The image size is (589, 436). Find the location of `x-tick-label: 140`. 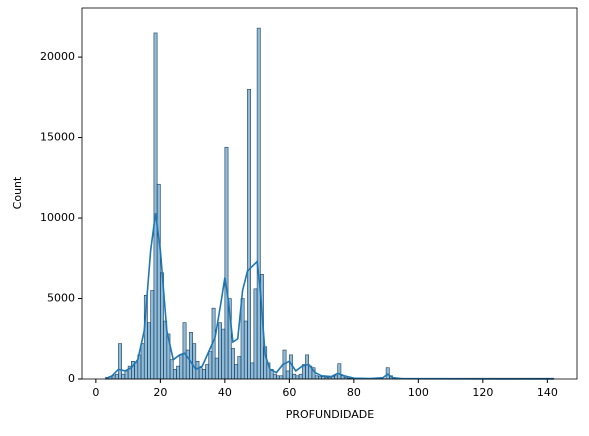

x-tick-label: 140 is located at coordinates (547, 392).